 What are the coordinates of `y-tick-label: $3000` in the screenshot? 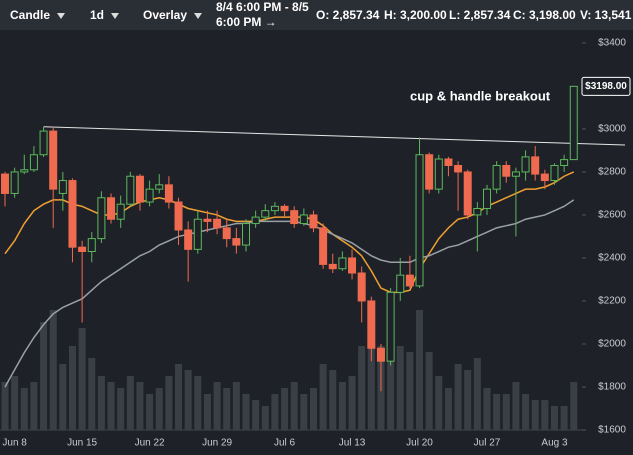 It's located at (612, 129).